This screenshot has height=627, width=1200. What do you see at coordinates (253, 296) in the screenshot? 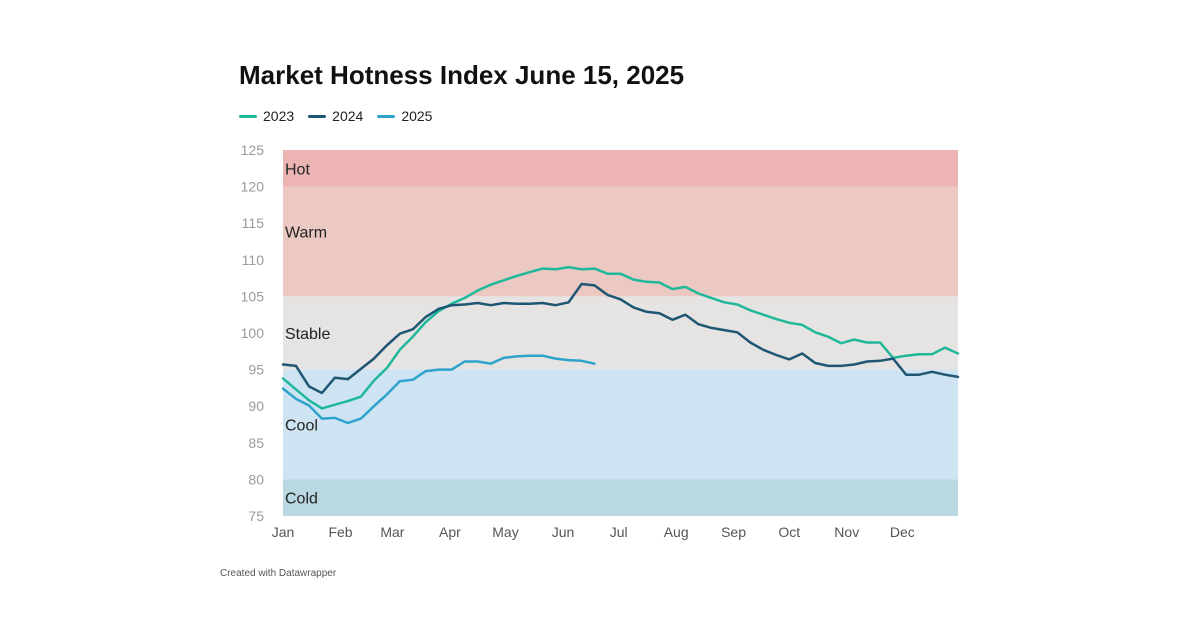
I see `y-tick-label: 105` at bounding box center [253, 296].